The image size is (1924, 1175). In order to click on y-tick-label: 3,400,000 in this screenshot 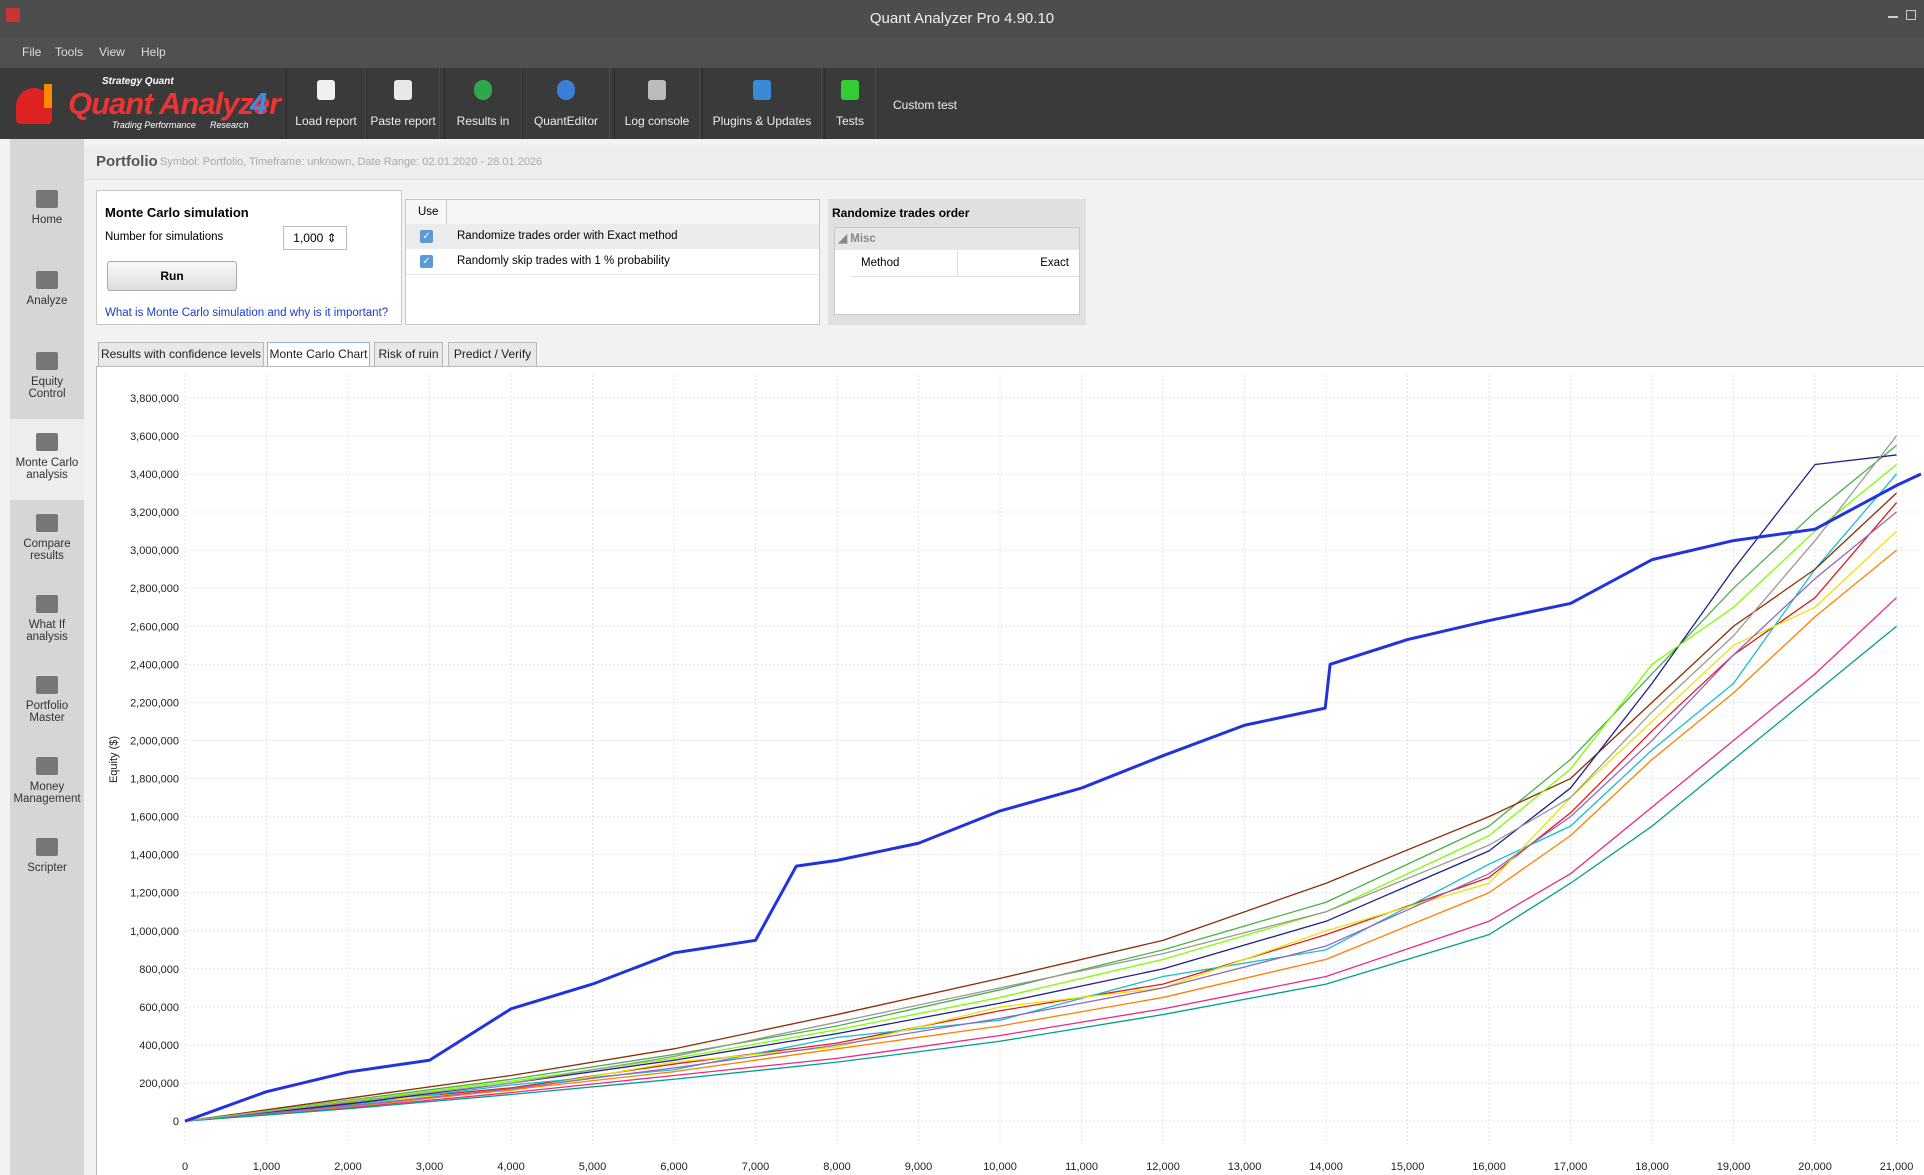, I will do `click(154, 475)`.